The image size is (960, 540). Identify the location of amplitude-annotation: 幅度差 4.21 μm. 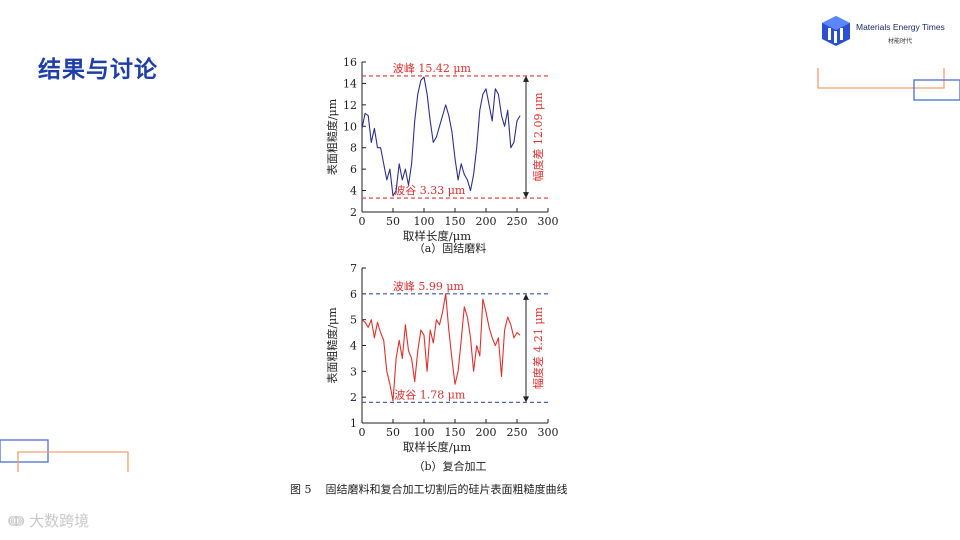
(538, 347).